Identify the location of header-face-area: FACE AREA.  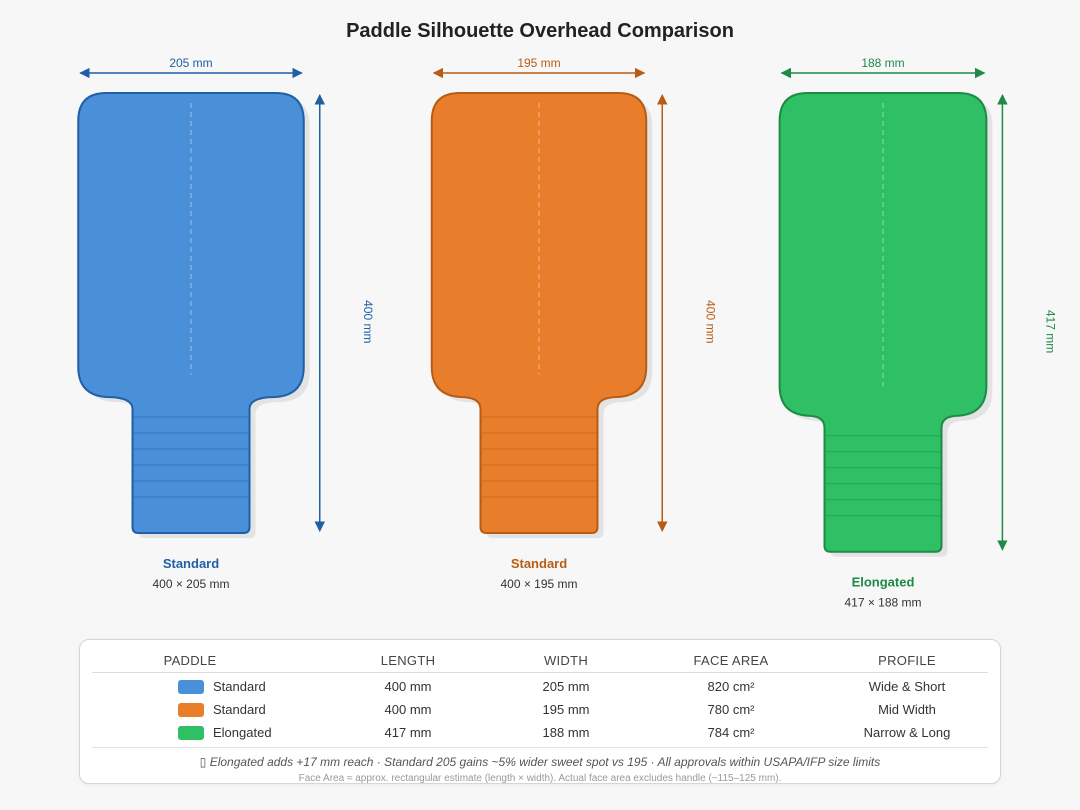
(731, 660).